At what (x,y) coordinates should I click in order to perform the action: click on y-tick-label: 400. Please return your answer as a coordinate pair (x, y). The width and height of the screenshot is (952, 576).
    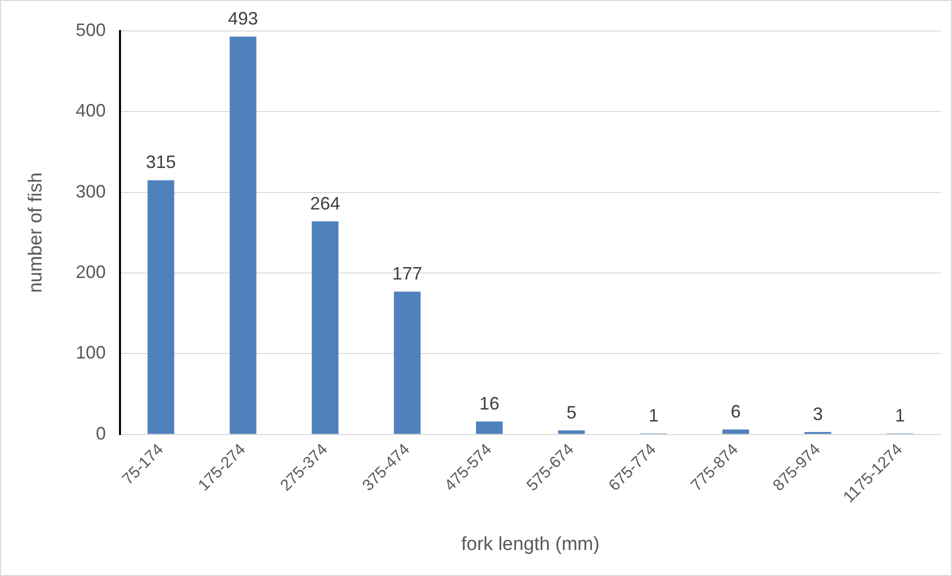
    Looking at the image, I should click on (91, 110).